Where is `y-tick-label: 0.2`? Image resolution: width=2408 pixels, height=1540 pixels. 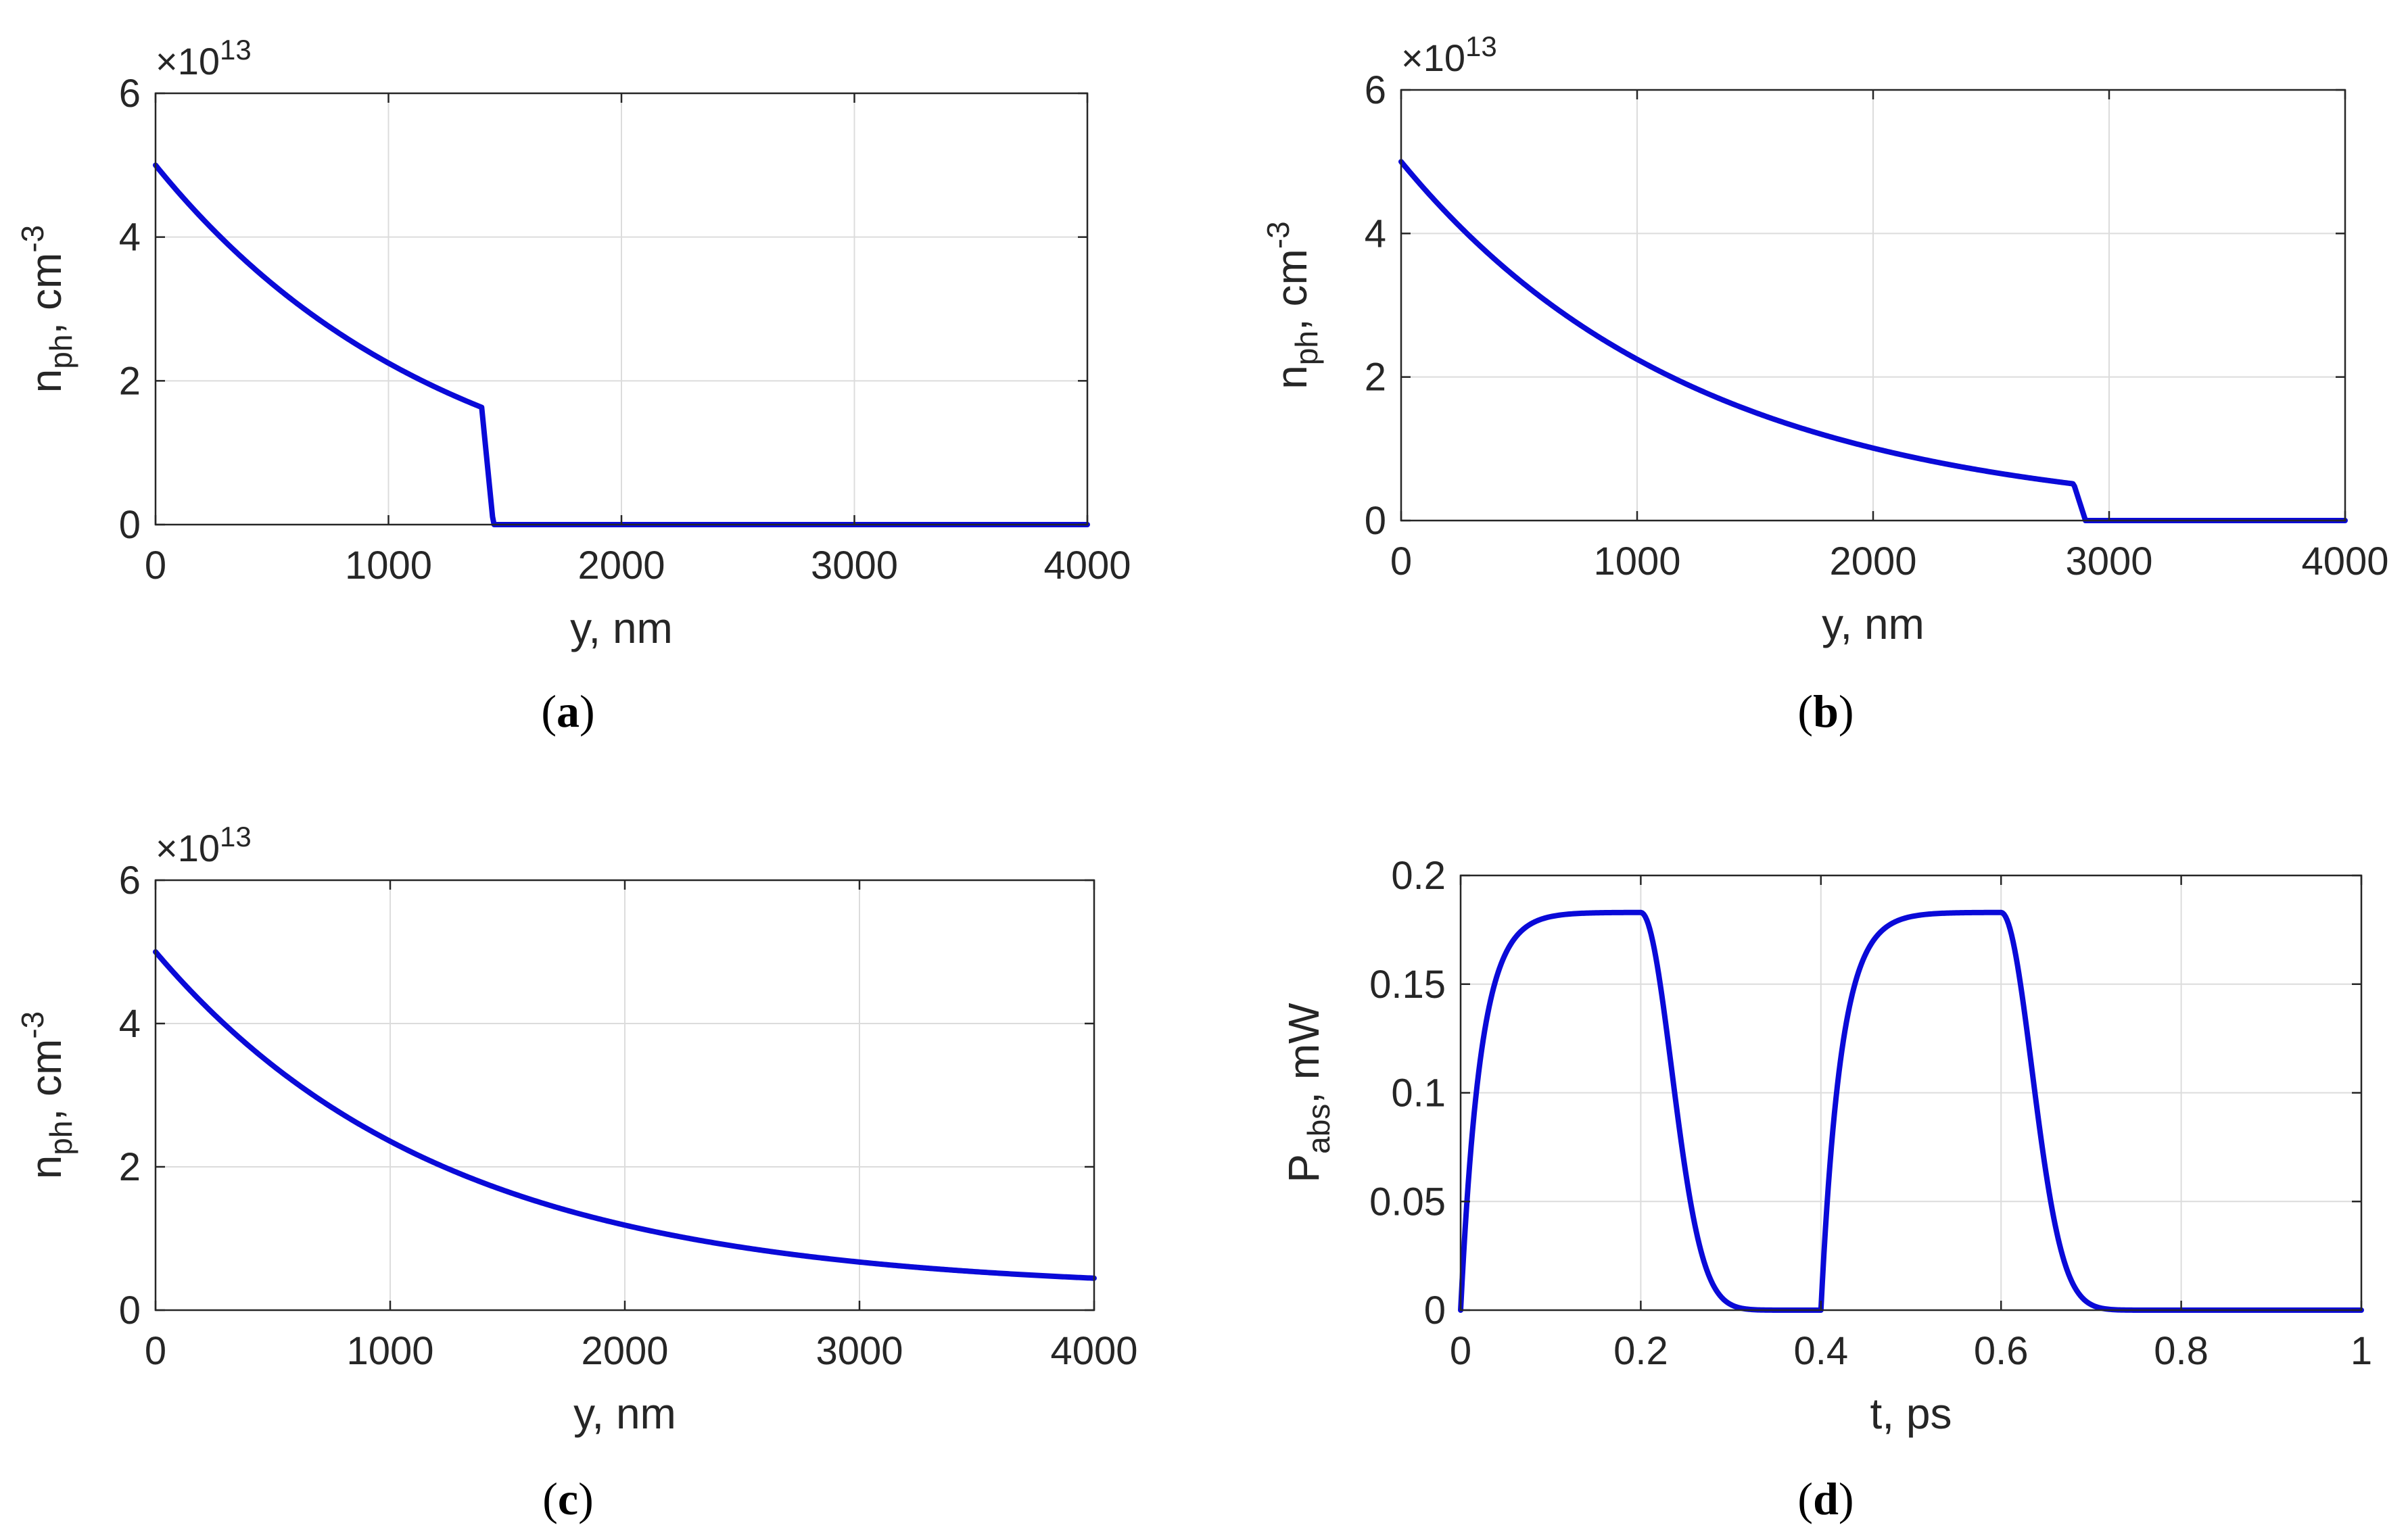
y-tick-label: 0.2 is located at coordinates (1418, 876).